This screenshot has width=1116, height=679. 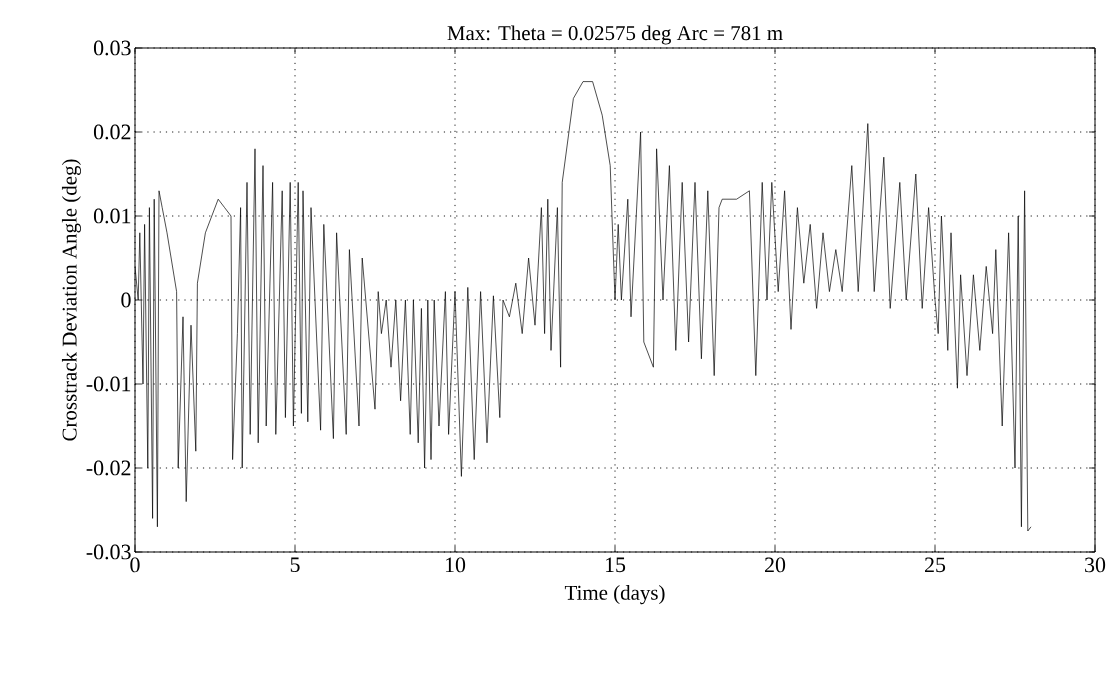 I want to click on x-tick-label: 10, so click(x=455, y=565).